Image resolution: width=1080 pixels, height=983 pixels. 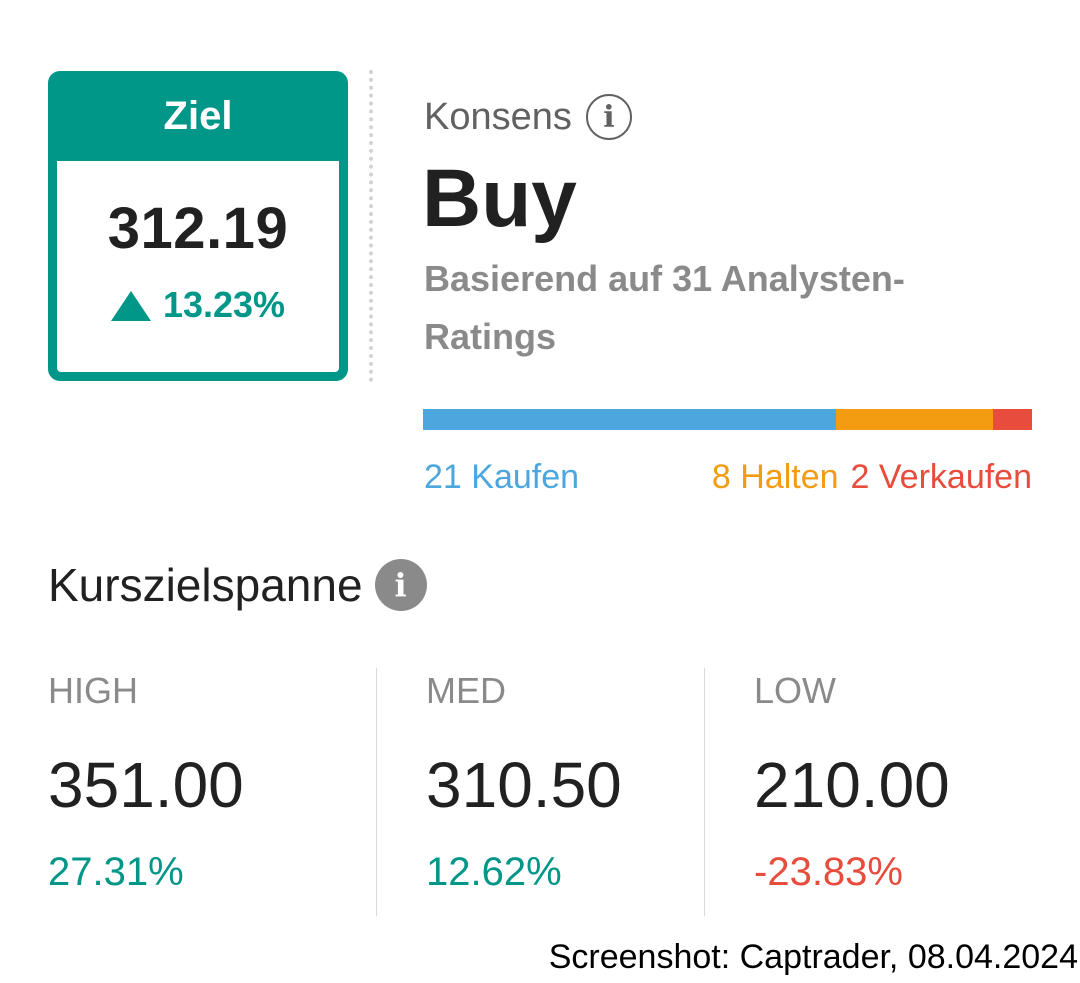 I want to click on range-value-low: 210.00, so click(x=852, y=785).